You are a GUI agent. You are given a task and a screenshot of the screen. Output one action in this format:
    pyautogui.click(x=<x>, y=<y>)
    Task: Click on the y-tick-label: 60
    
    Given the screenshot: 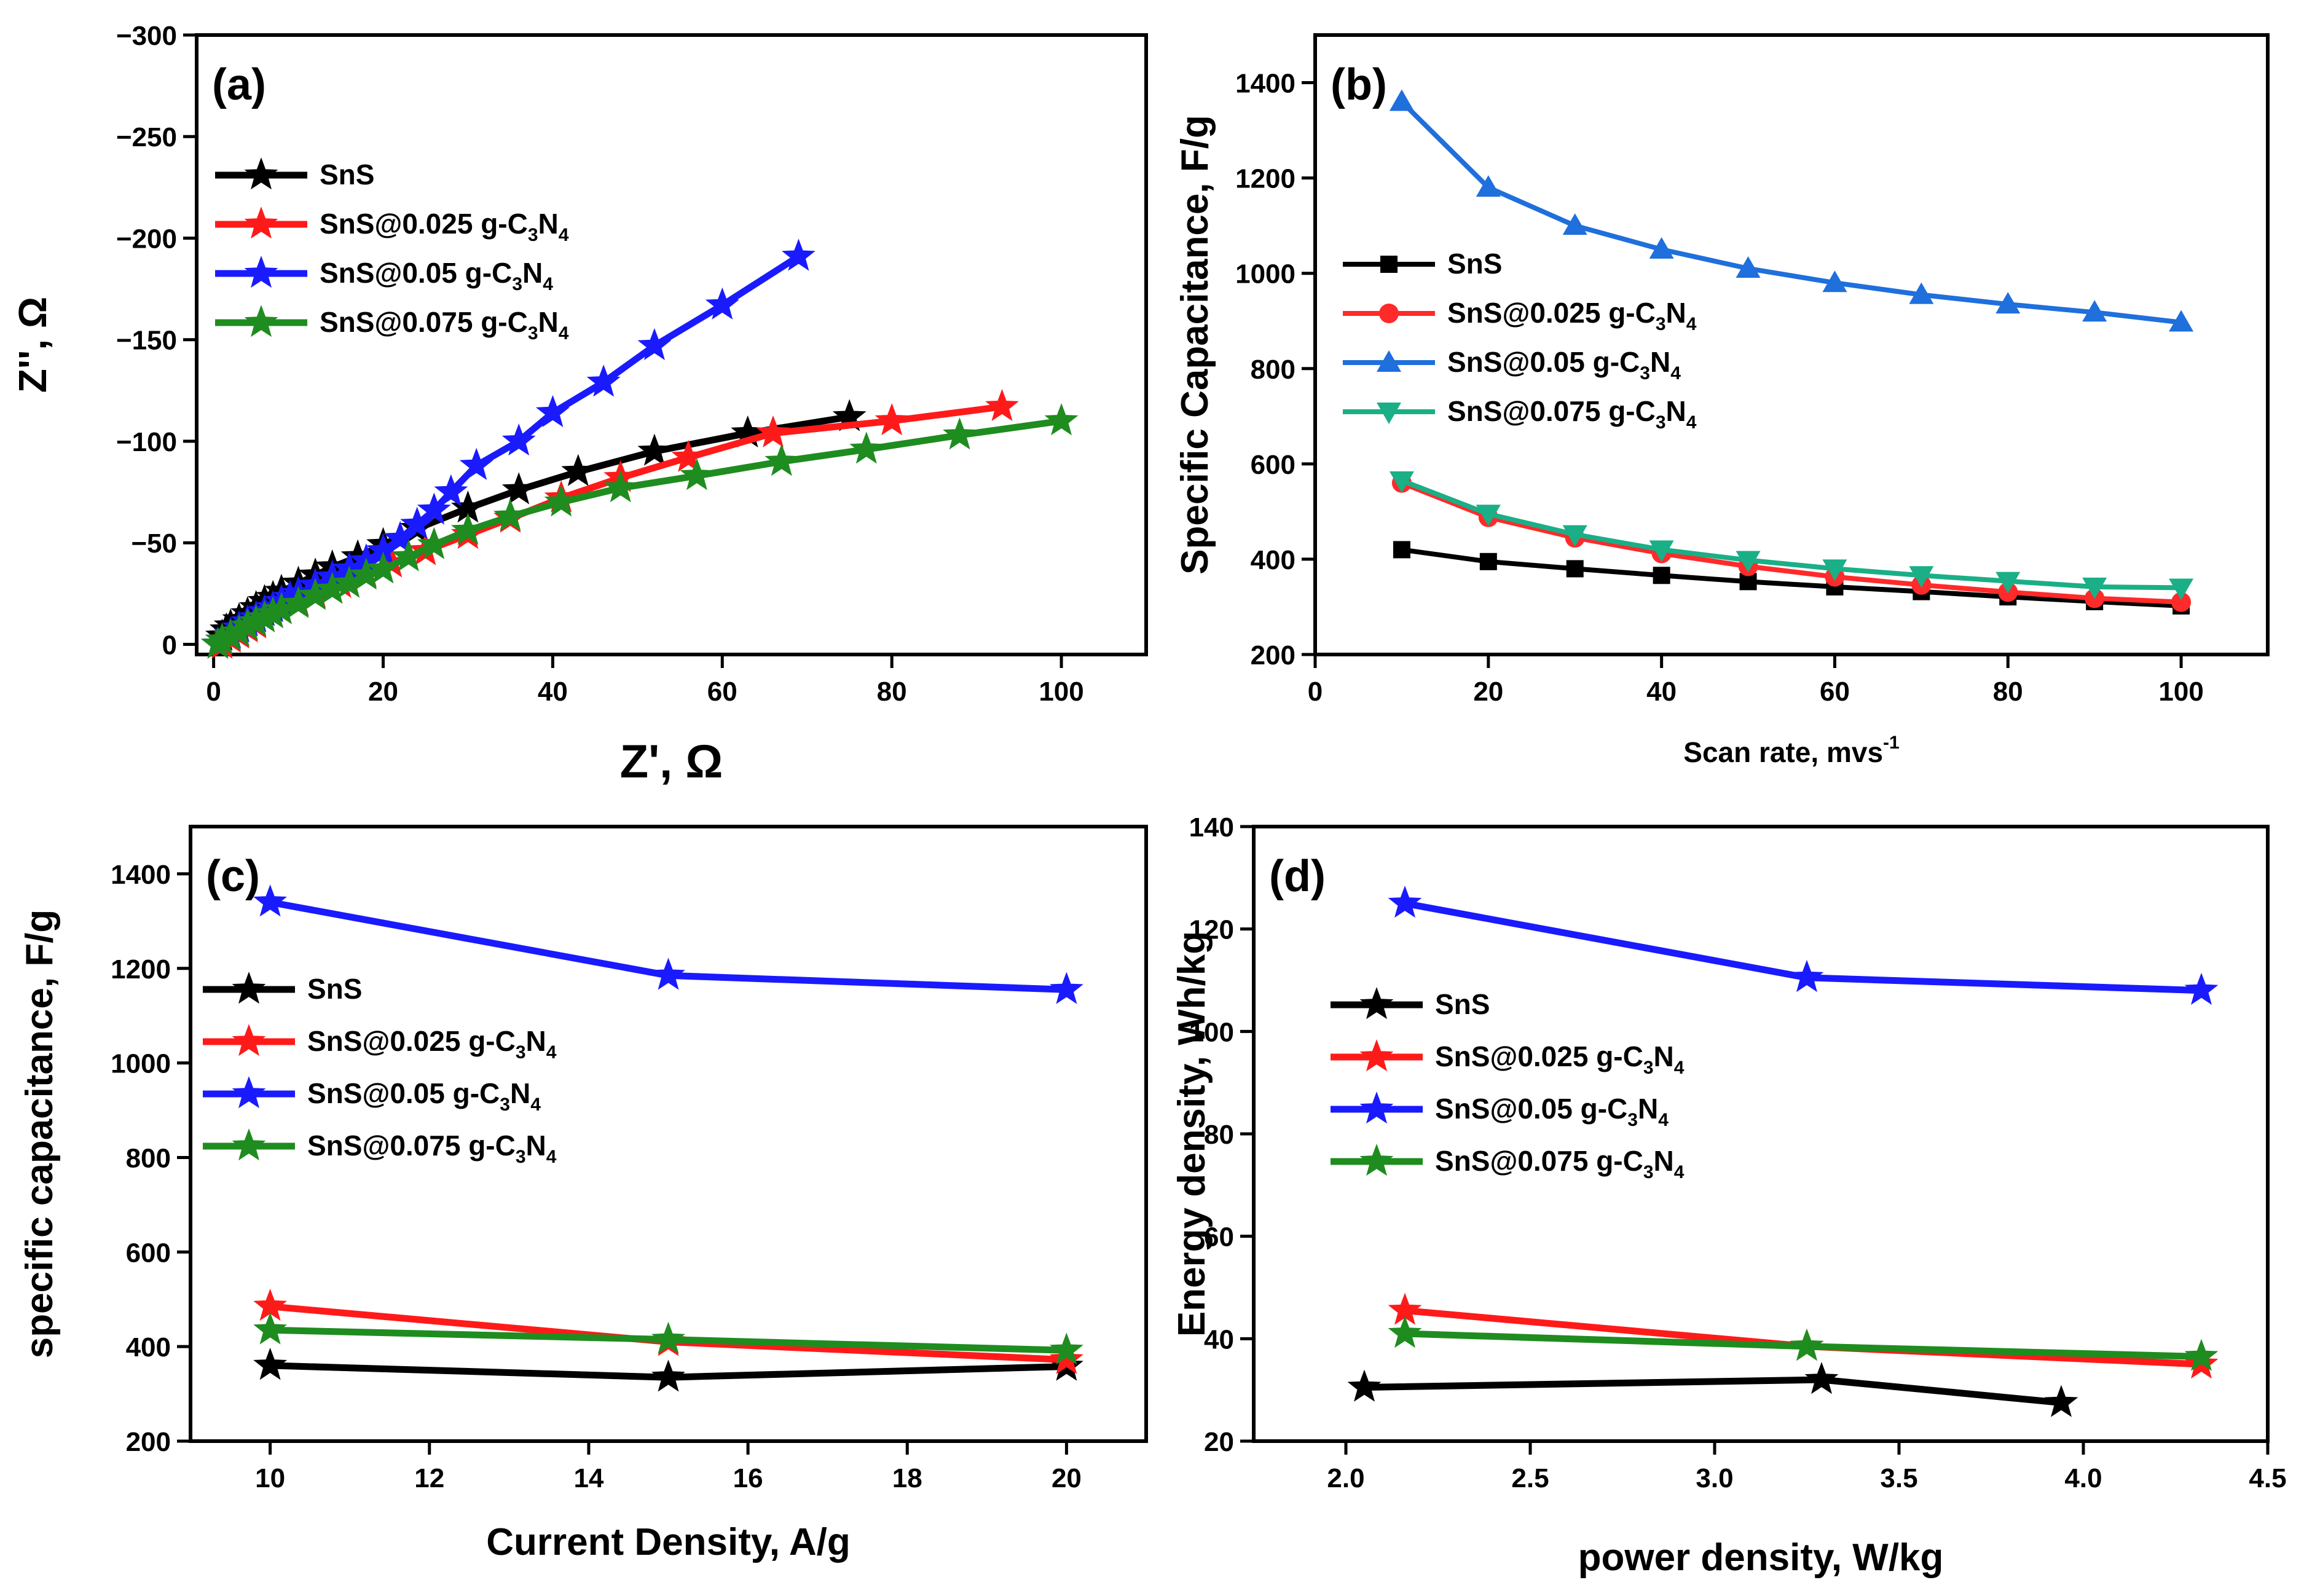 What is the action you would take?
    pyautogui.click(x=1219, y=1237)
    